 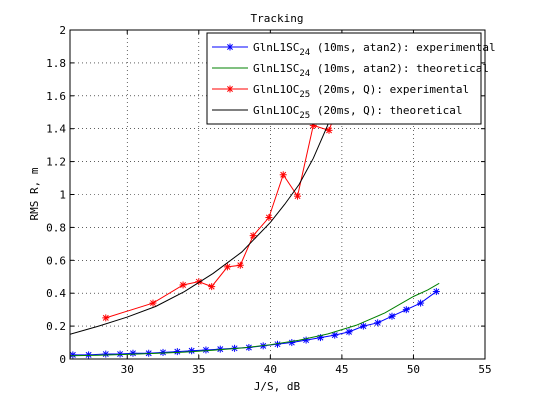 I want to click on legend-box, so click(x=344, y=78).